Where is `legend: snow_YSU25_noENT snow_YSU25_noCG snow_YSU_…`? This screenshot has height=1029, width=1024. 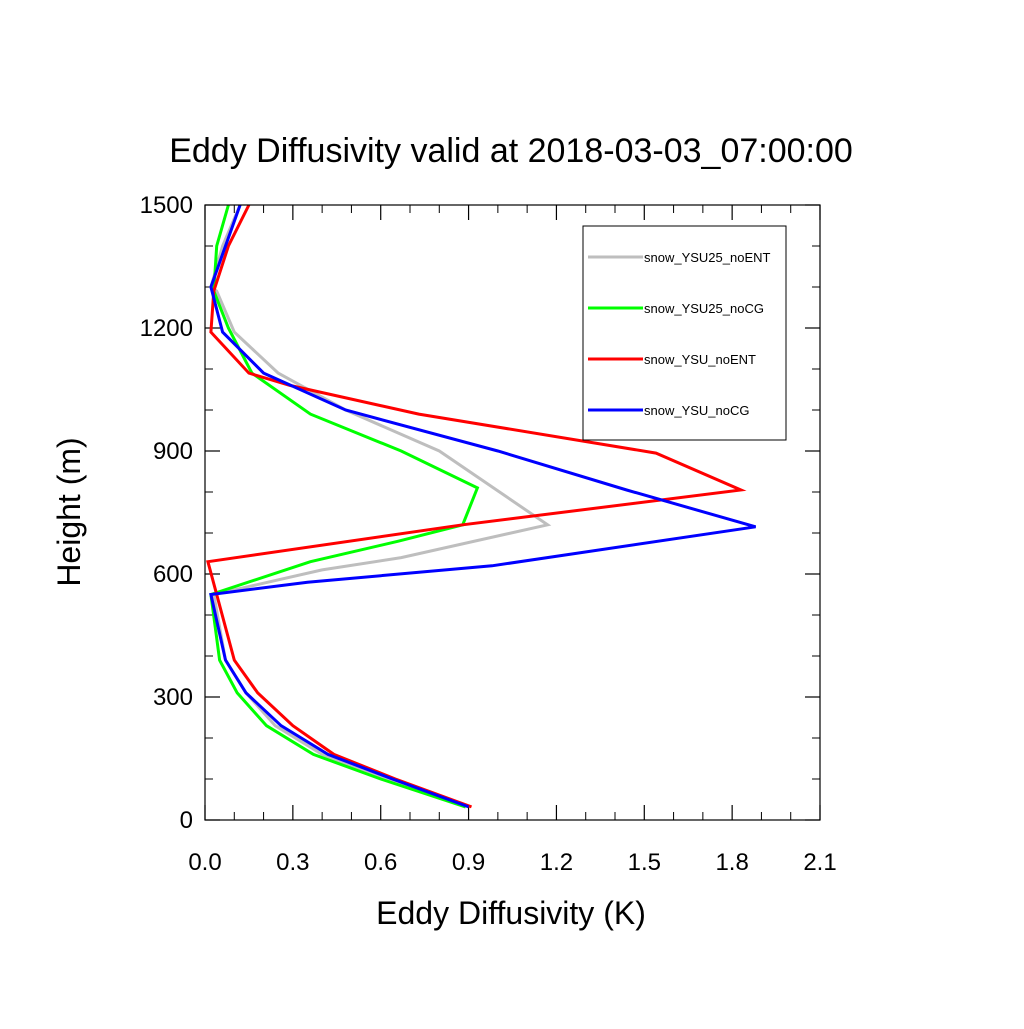
legend: snow_YSU25_noENT snow_YSU25_noCG snow_YSU_… is located at coordinates (684, 333).